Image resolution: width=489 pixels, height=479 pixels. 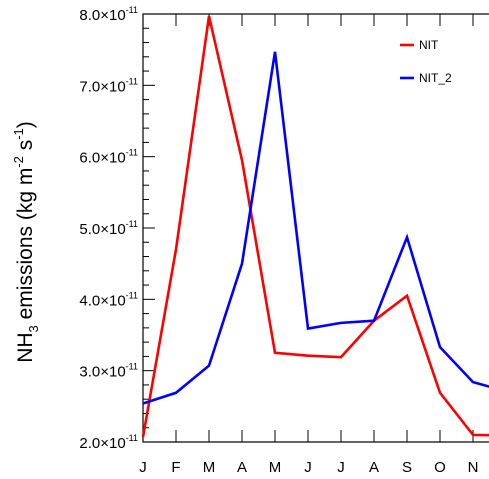 What do you see at coordinates (25, 347) in the screenshot?
I see `y-title-prefix: NH` at bounding box center [25, 347].